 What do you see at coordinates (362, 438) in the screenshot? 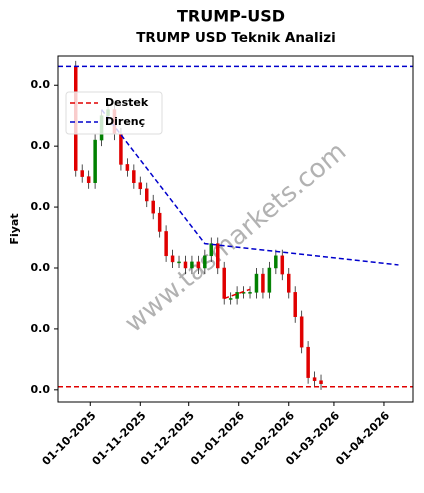
I see `x-tick-label: 01-04-2026` at bounding box center [362, 438].